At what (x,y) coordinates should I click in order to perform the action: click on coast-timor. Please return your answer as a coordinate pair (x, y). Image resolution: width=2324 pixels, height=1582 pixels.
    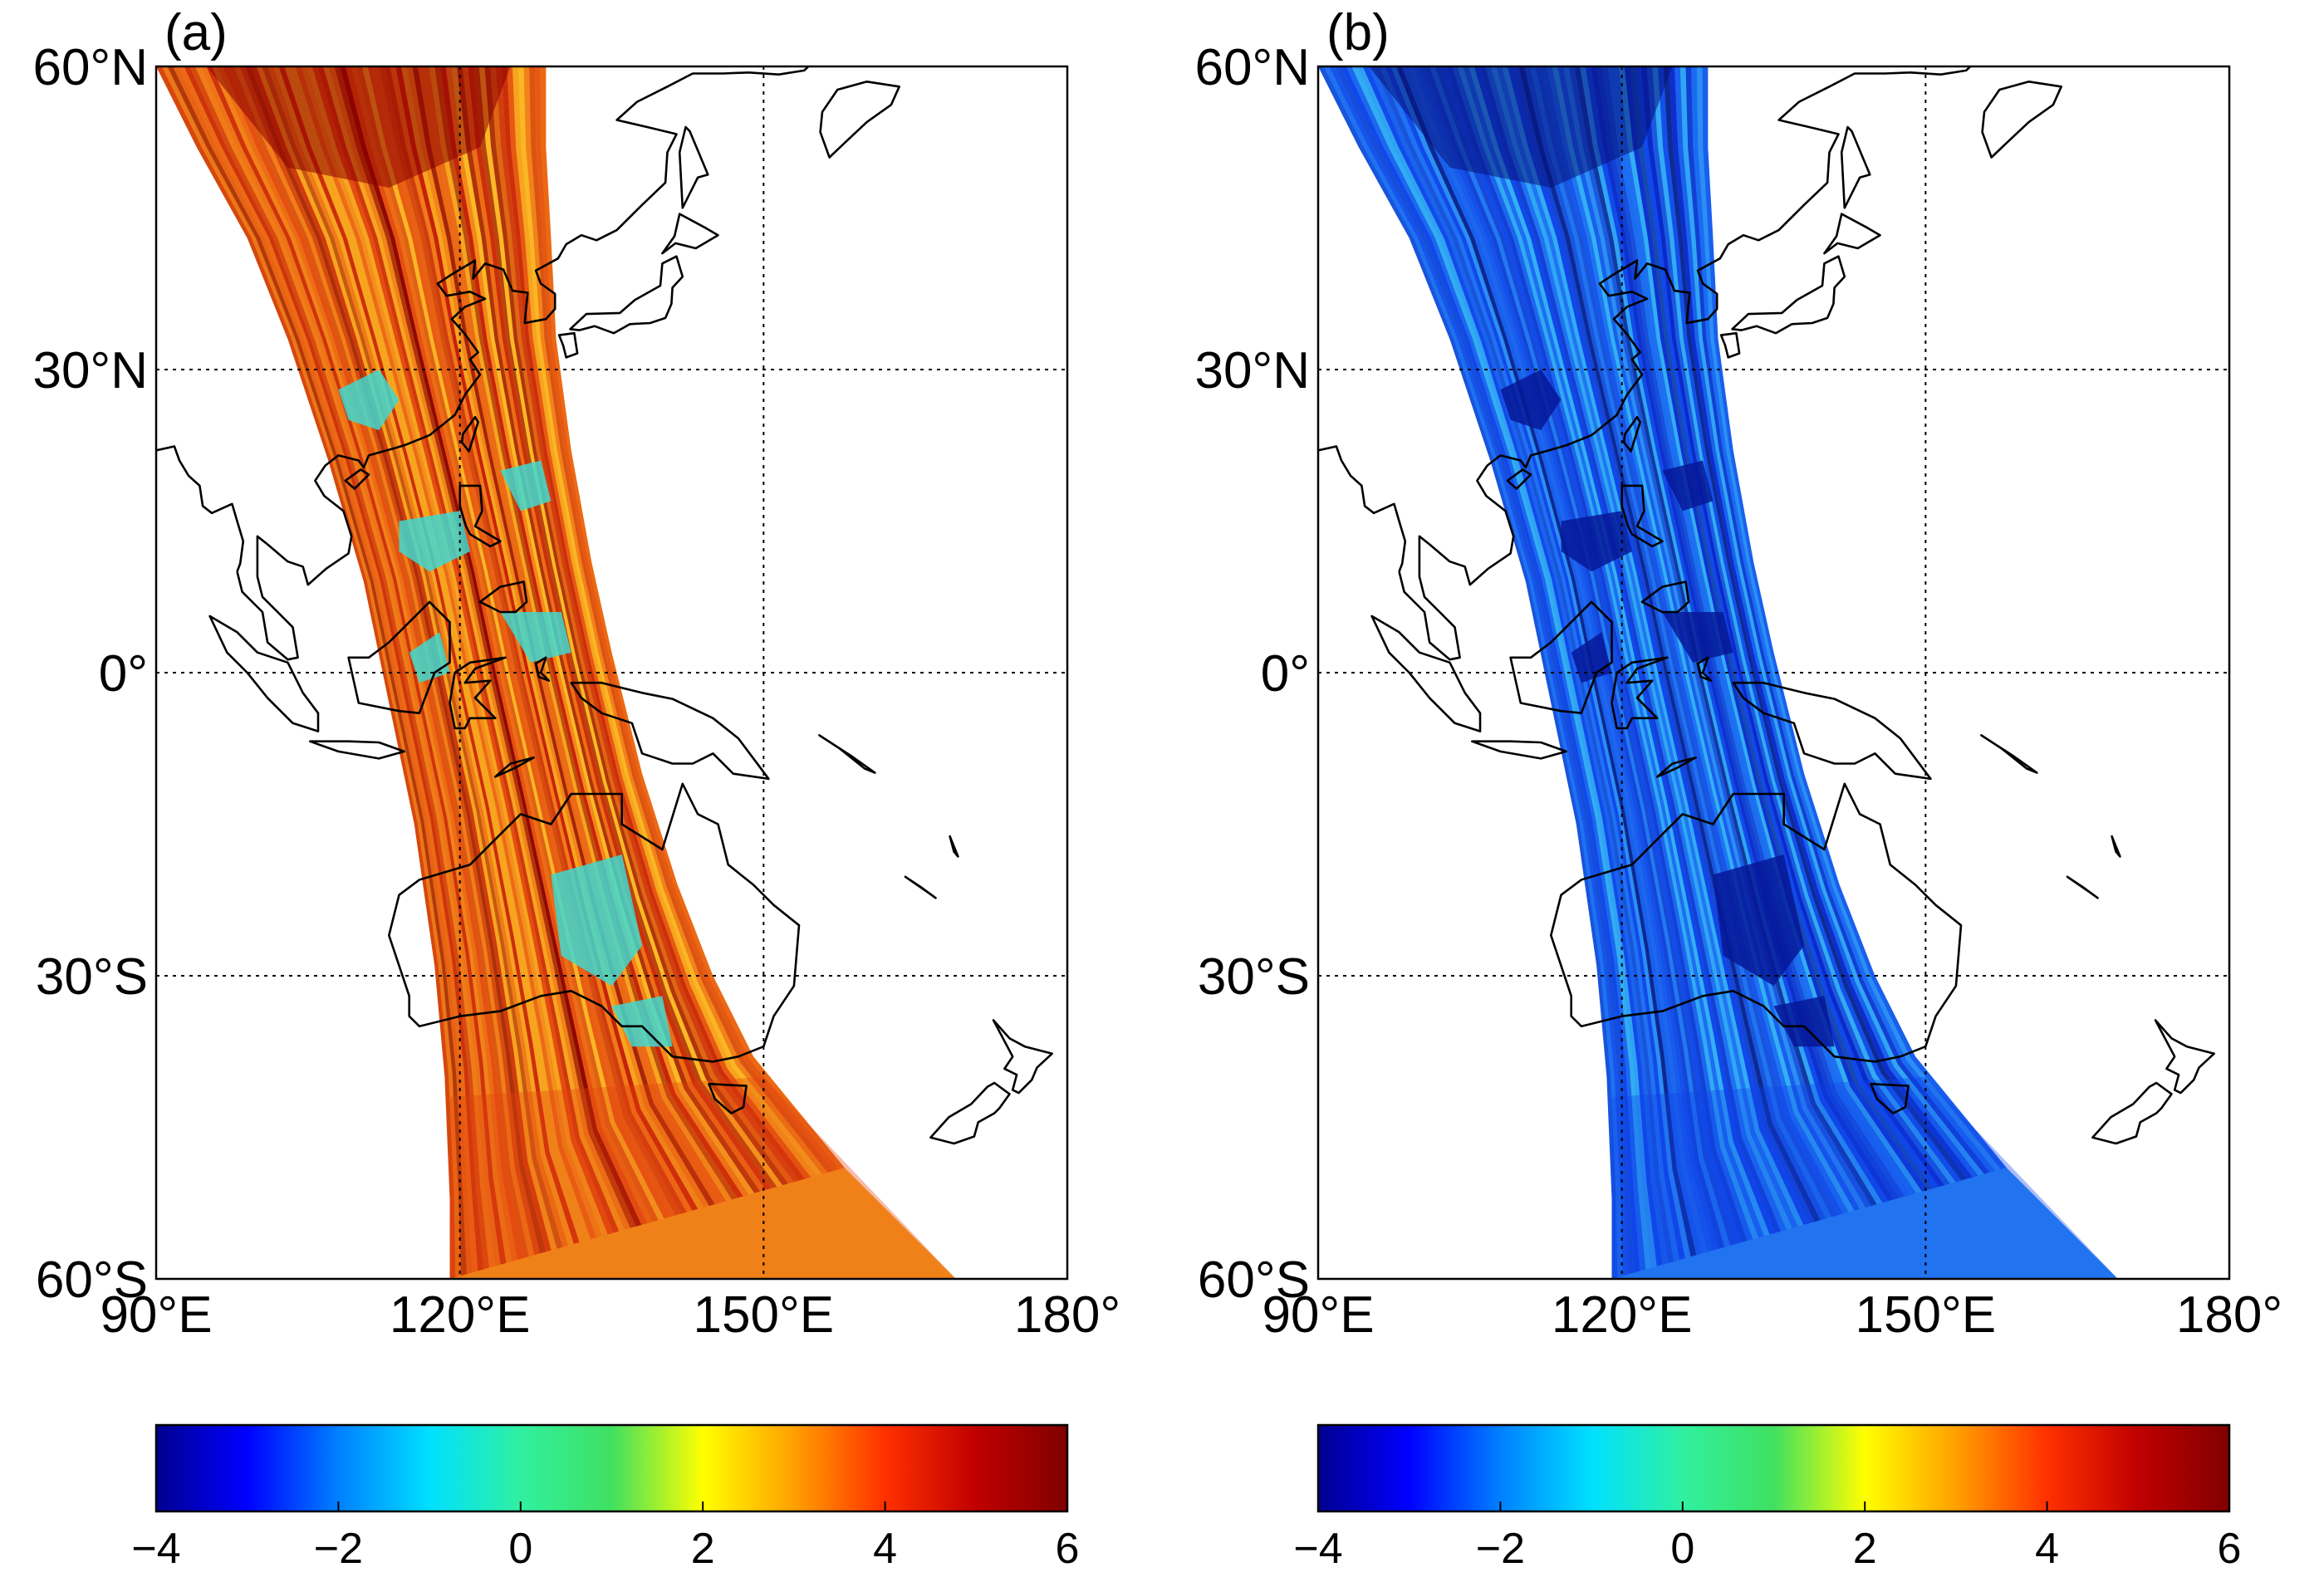
    Looking at the image, I should click on (1676, 767).